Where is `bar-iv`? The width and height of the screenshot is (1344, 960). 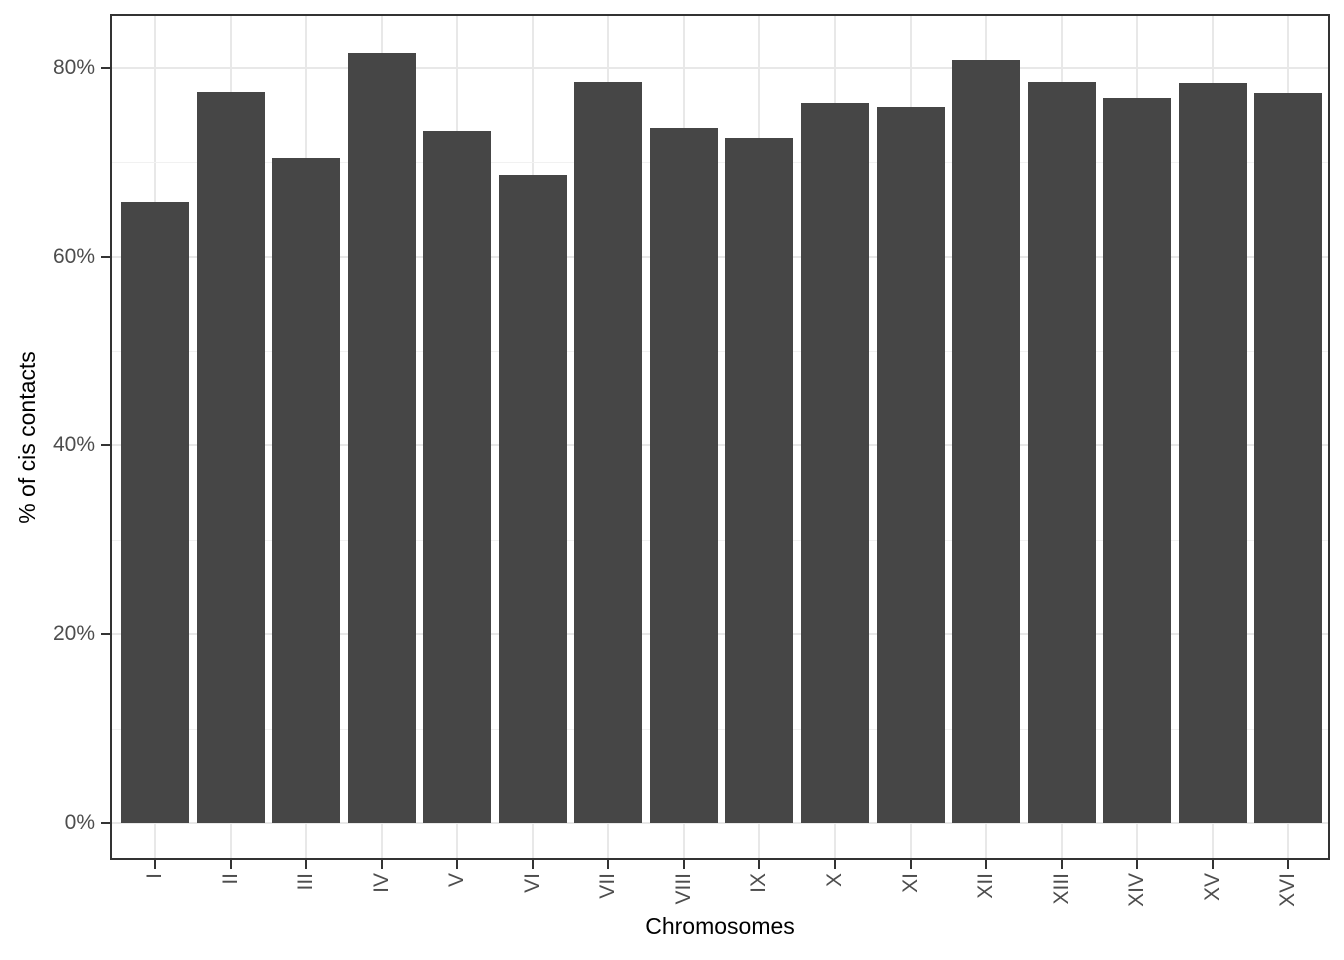 bar-iv is located at coordinates (381, 437).